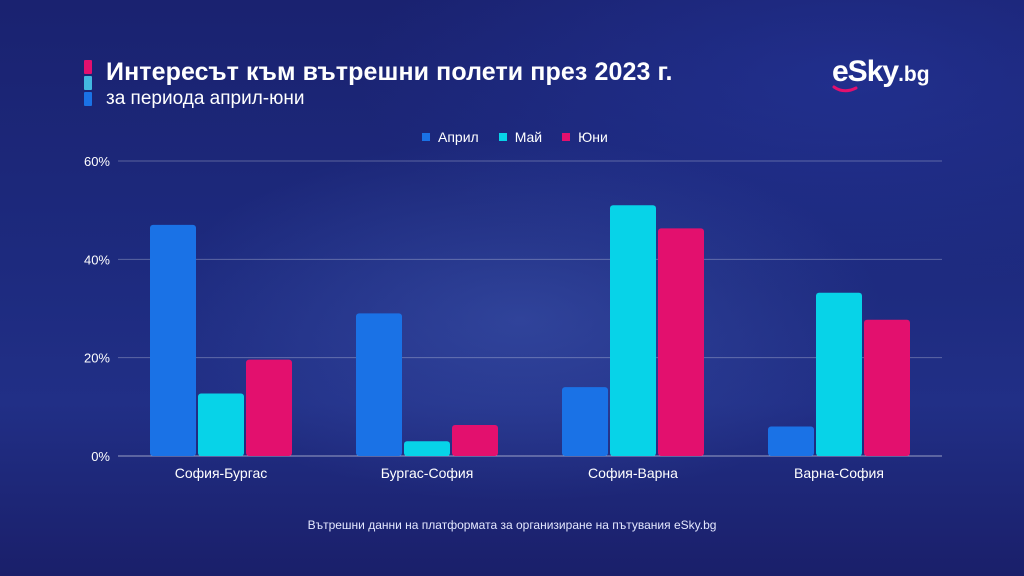  Describe the element at coordinates (427, 473) in the screenshot. I see `x-category-label: Бургас-София` at that location.